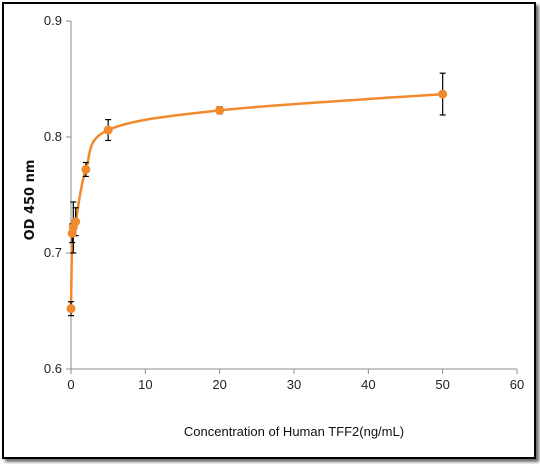 This screenshot has width=540, height=464. What do you see at coordinates (57, 194) in the screenshot?
I see `y-tick-labels: 0.6 0.7 0.8 0.9` at bounding box center [57, 194].